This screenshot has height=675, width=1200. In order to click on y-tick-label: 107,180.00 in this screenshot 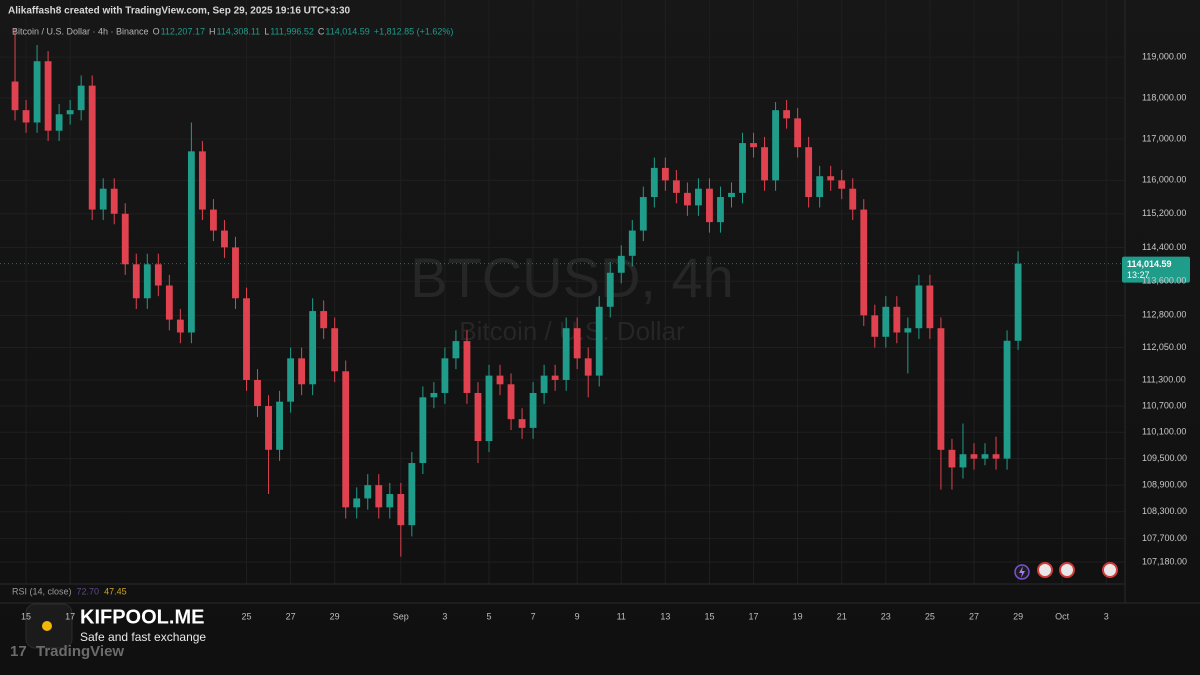, I will do `click(1164, 561)`.